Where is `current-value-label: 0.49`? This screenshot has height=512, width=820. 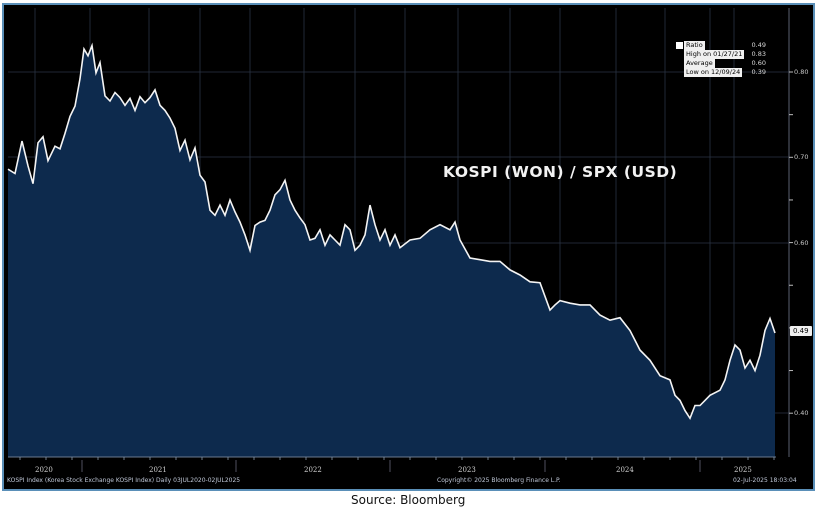 current-value-label: 0.49 is located at coordinates (801, 331).